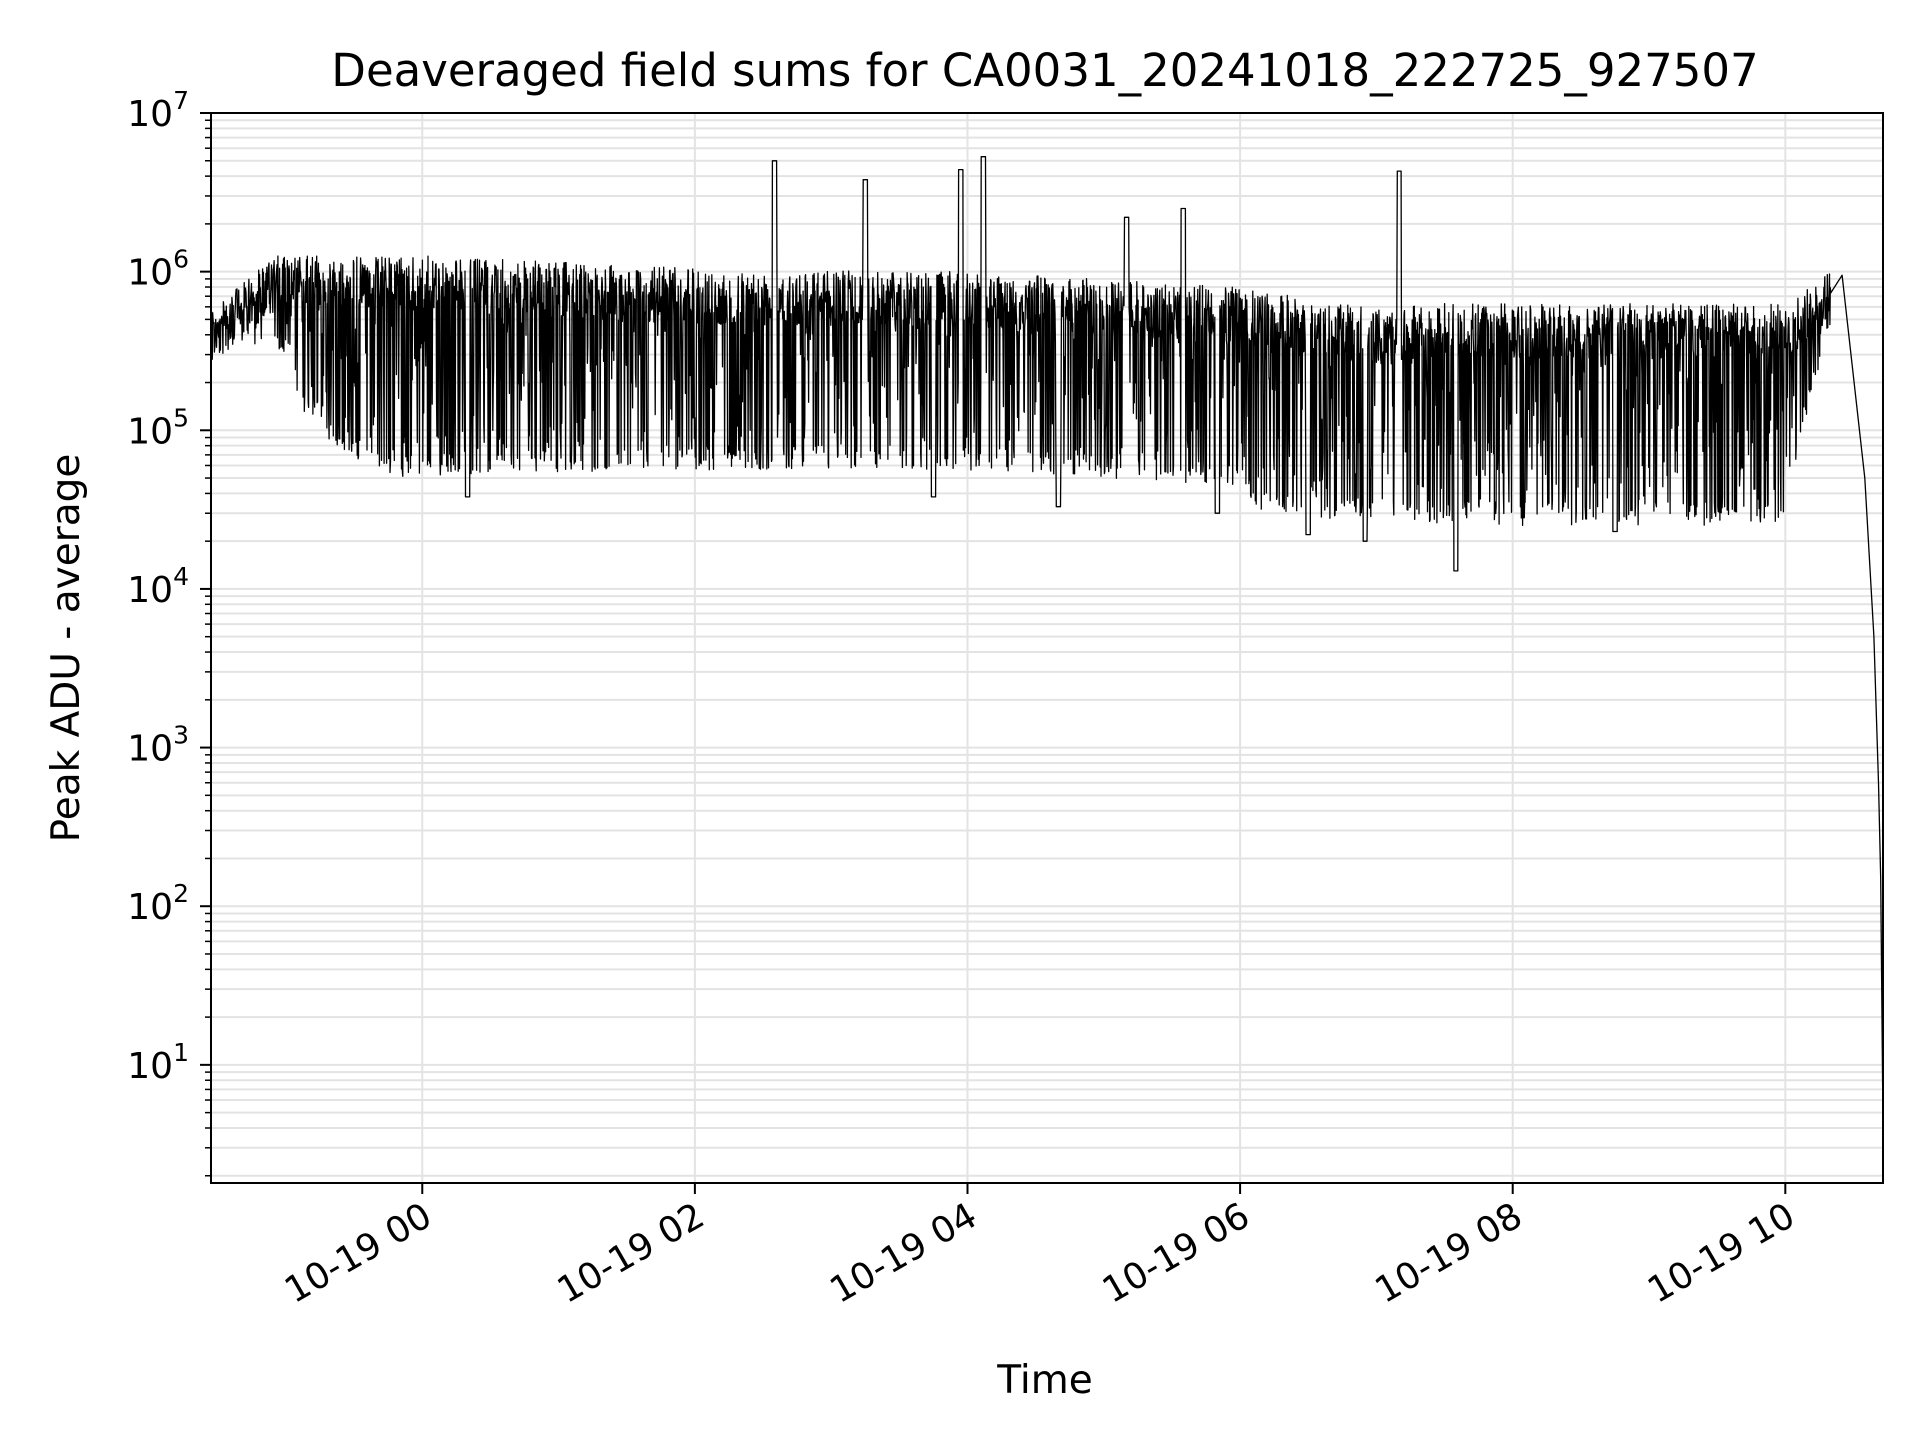  What do you see at coordinates (1044, 1380) in the screenshot?
I see `x-axis-label: Time` at bounding box center [1044, 1380].